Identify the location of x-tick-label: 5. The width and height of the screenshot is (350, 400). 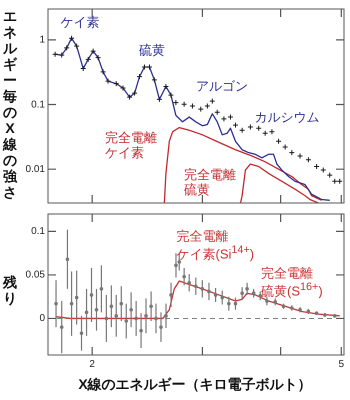
(341, 364).